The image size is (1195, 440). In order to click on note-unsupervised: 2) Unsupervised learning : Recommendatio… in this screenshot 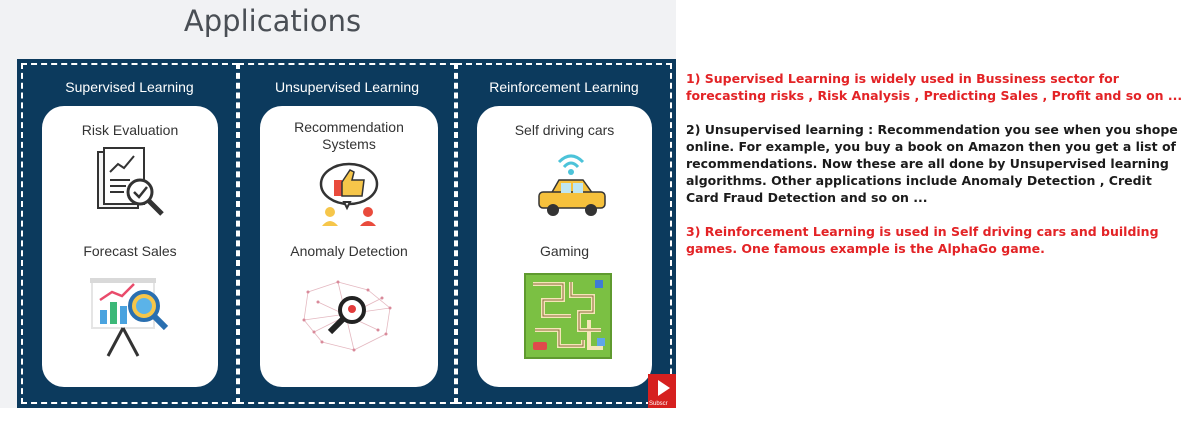, I will do `click(932, 163)`.